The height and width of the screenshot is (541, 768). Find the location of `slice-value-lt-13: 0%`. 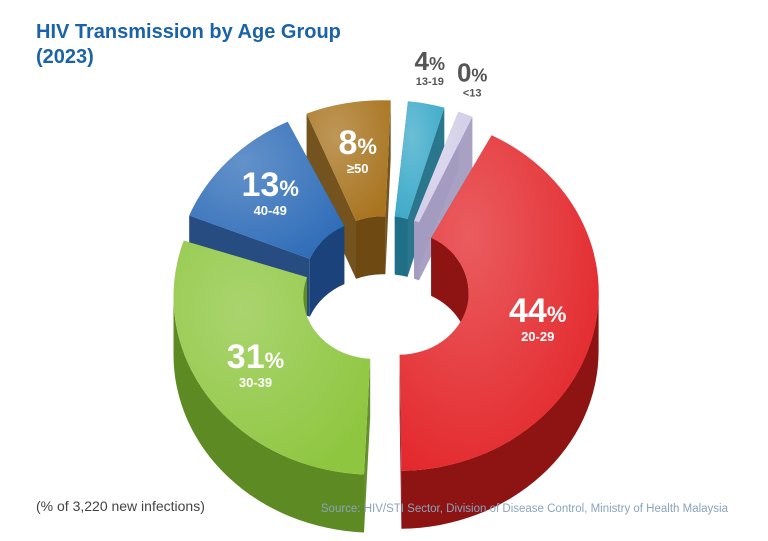

slice-value-lt-13: 0% is located at coordinates (472, 73).